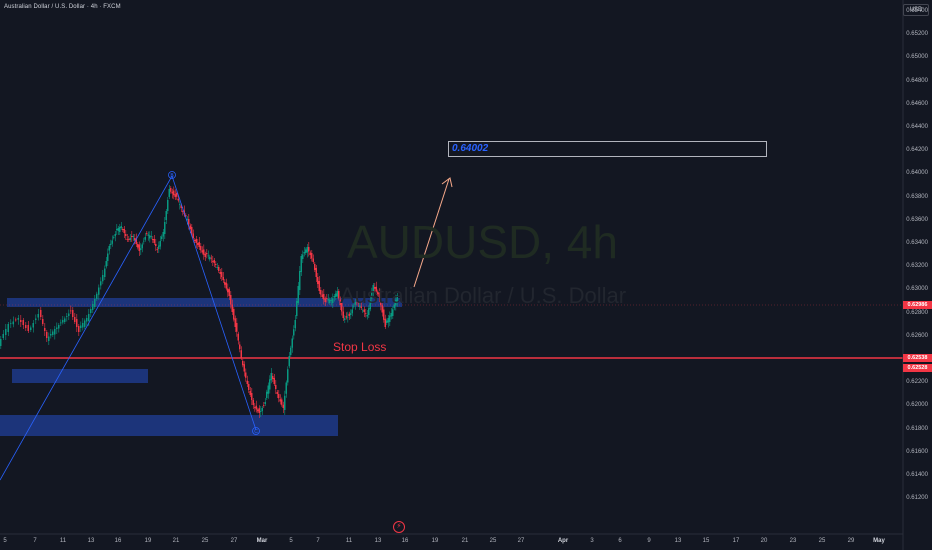 This screenshot has height=550, width=932. What do you see at coordinates (470, 148) in the screenshot?
I see `target-price-value: 0.64002` at bounding box center [470, 148].